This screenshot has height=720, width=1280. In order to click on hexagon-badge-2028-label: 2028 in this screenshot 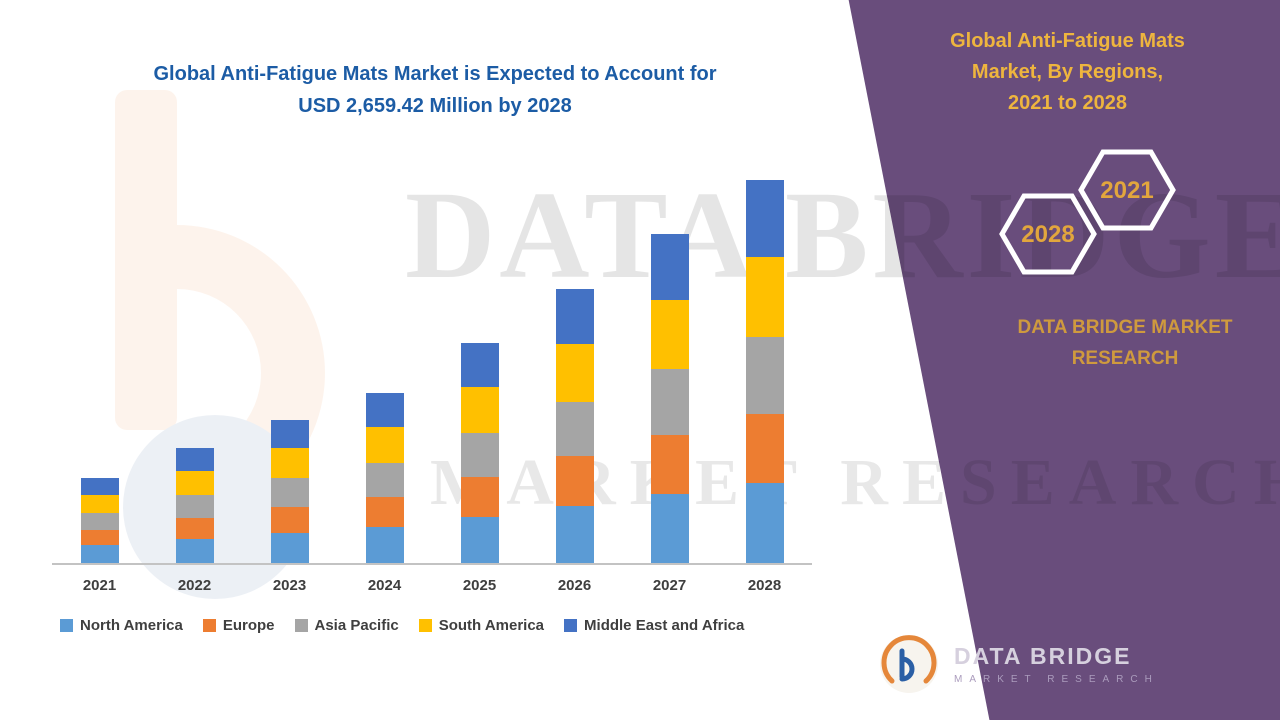, I will do `click(1047, 234)`.